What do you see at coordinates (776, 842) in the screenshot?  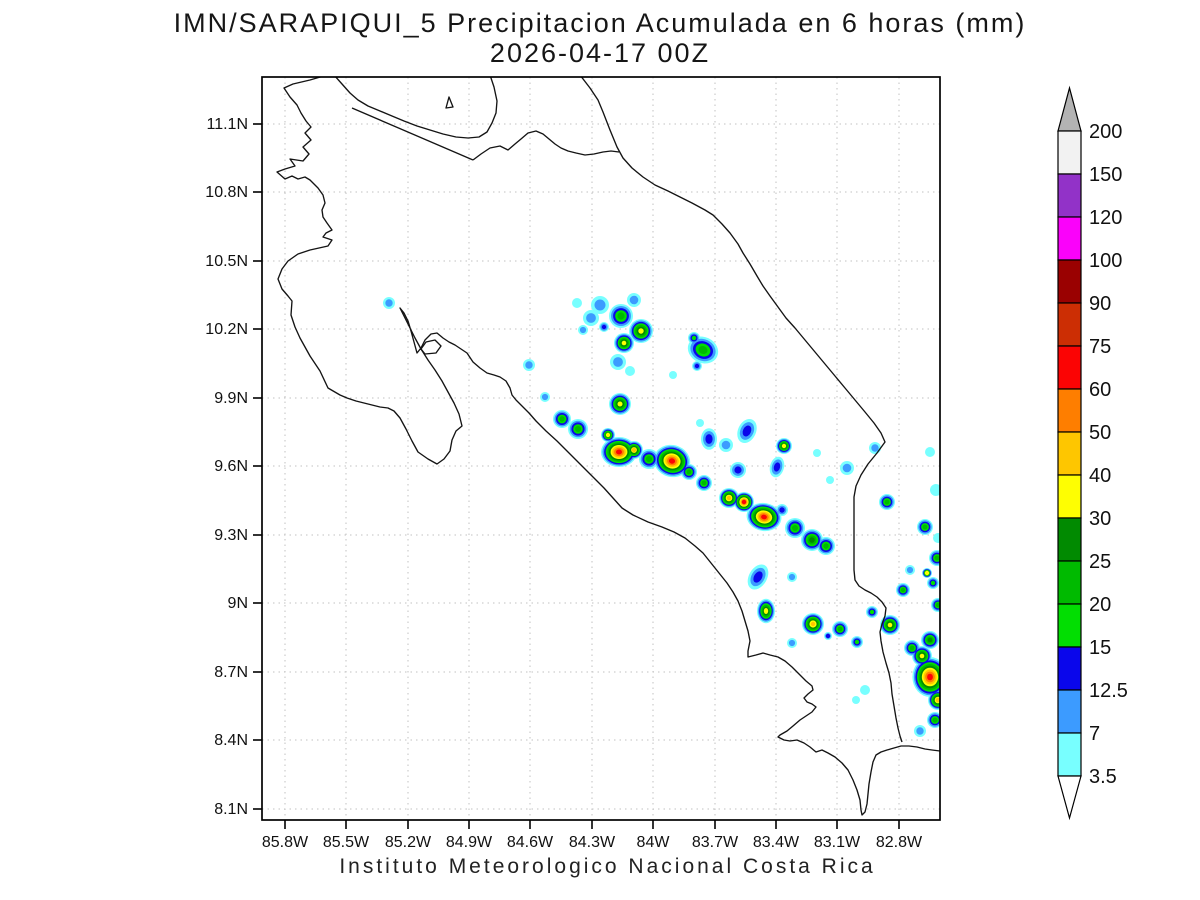 I see `lon-tick-label: 83.4W` at bounding box center [776, 842].